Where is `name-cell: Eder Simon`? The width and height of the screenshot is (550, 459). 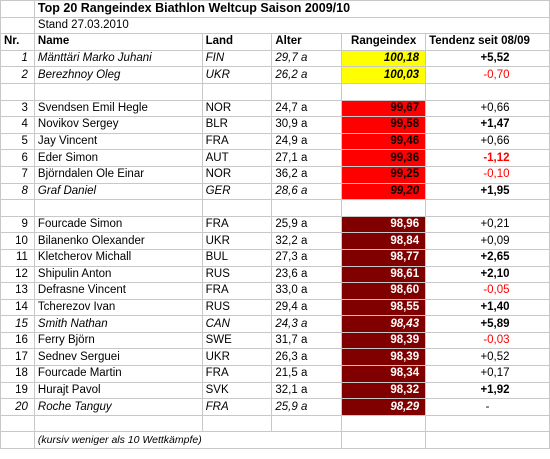
name-cell: Eder Simon is located at coordinates (118, 158).